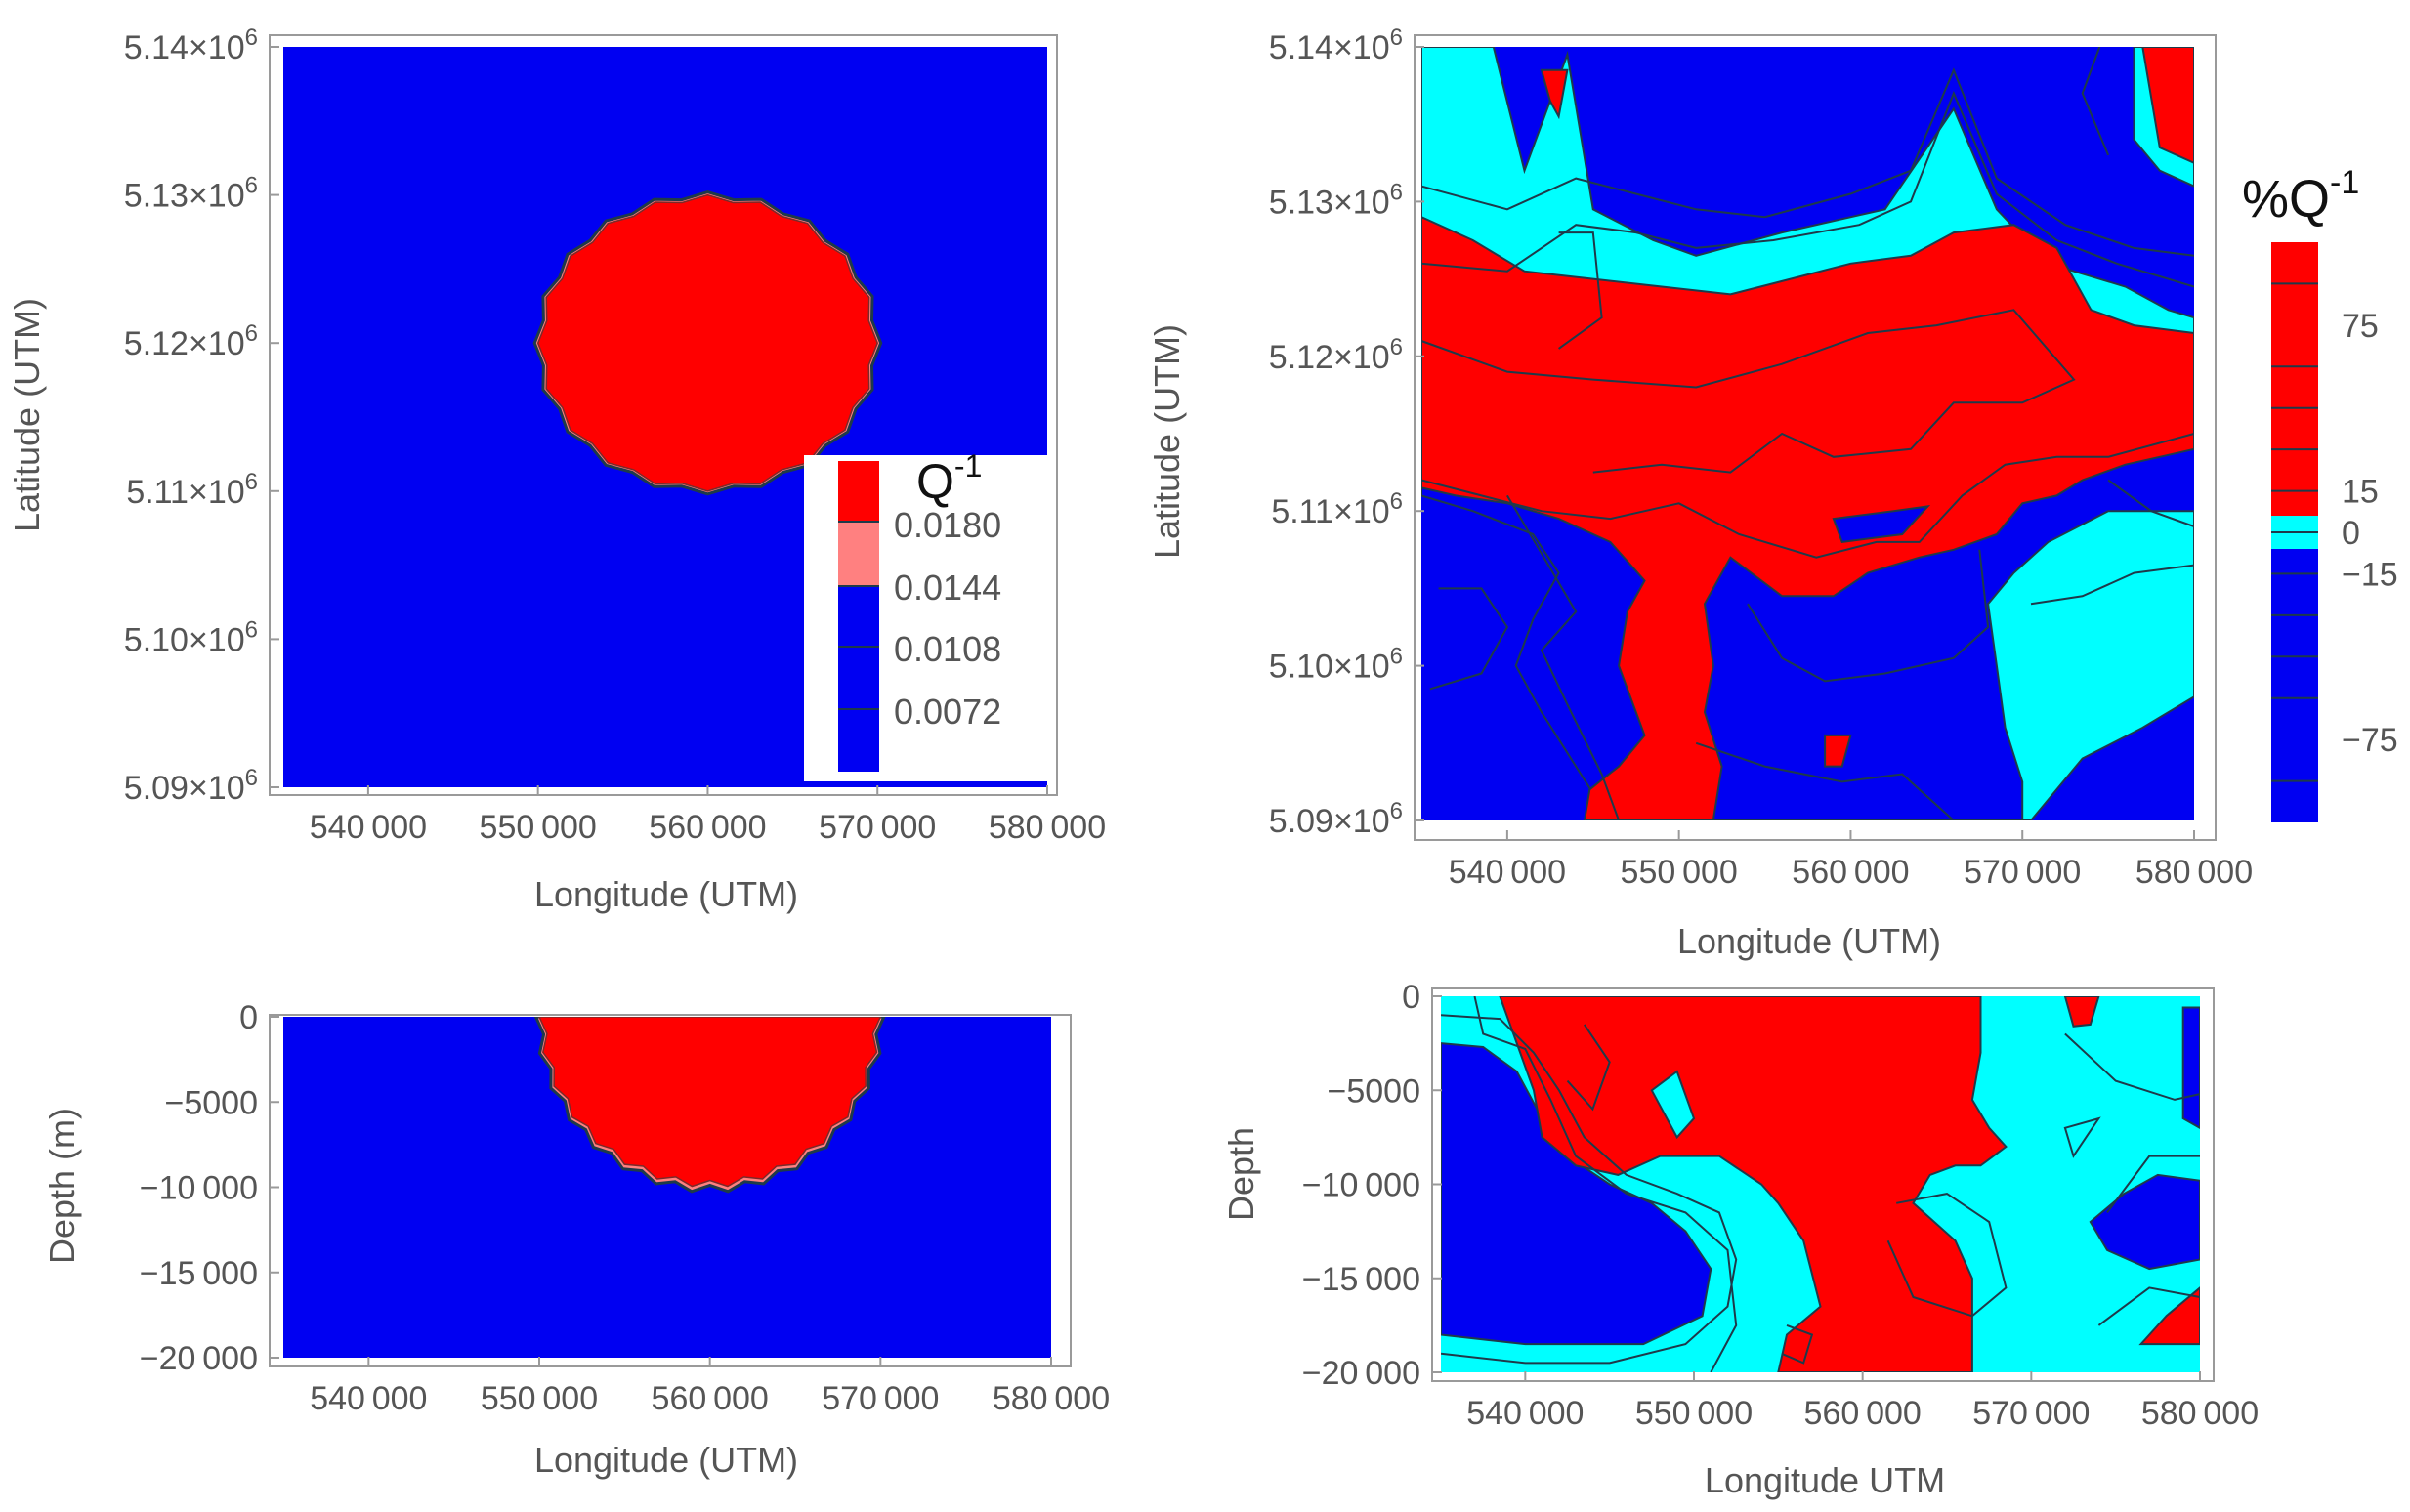 This screenshot has height=1512, width=2410. What do you see at coordinates (1361, 1373) in the screenshot?
I see `y-tick-label: −20 000` at bounding box center [1361, 1373].